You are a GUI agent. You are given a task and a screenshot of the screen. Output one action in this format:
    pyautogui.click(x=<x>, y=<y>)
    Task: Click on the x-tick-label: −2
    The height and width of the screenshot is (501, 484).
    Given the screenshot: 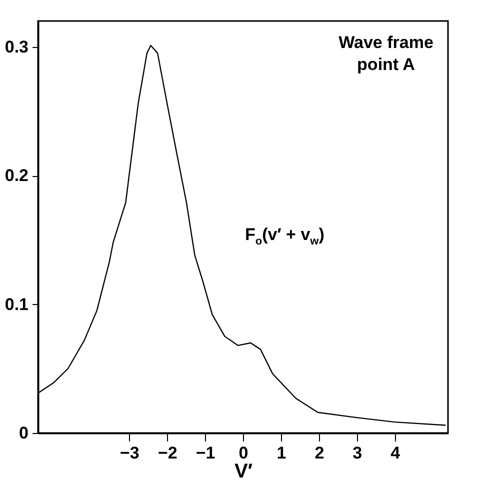 What is the action you would take?
    pyautogui.click(x=168, y=453)
    